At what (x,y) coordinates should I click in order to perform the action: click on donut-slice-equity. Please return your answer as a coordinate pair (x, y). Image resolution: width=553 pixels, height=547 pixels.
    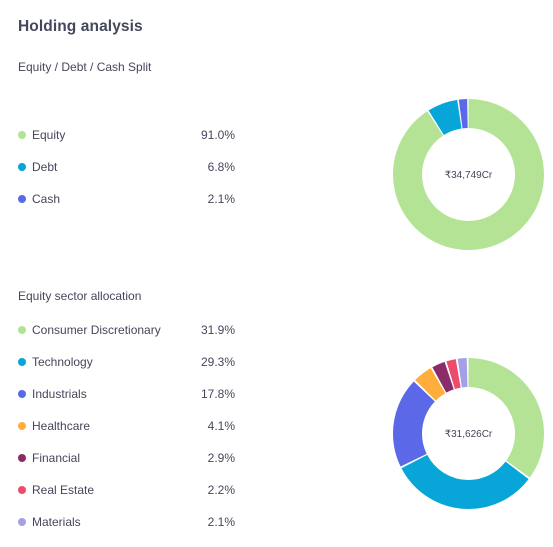
    Looking at the image, I should click on (468, 174).